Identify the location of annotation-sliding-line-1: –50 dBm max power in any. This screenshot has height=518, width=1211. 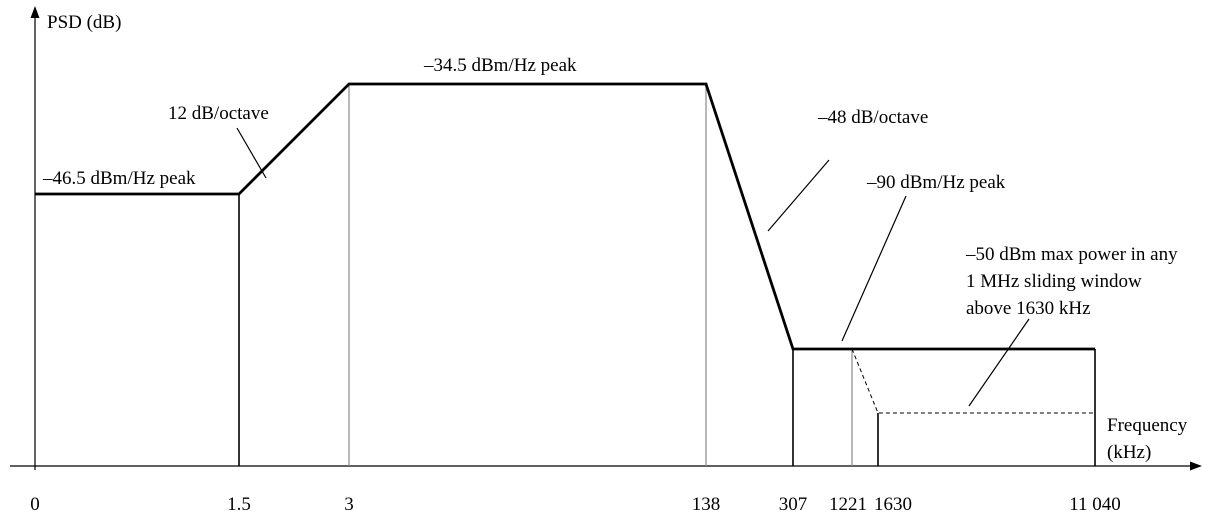
(1071, 254).